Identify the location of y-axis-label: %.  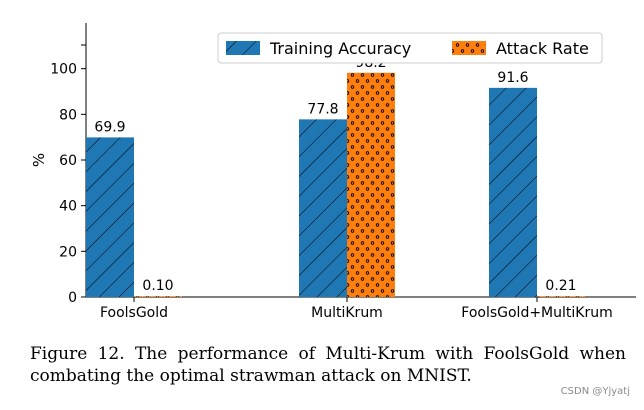
(39, 160).